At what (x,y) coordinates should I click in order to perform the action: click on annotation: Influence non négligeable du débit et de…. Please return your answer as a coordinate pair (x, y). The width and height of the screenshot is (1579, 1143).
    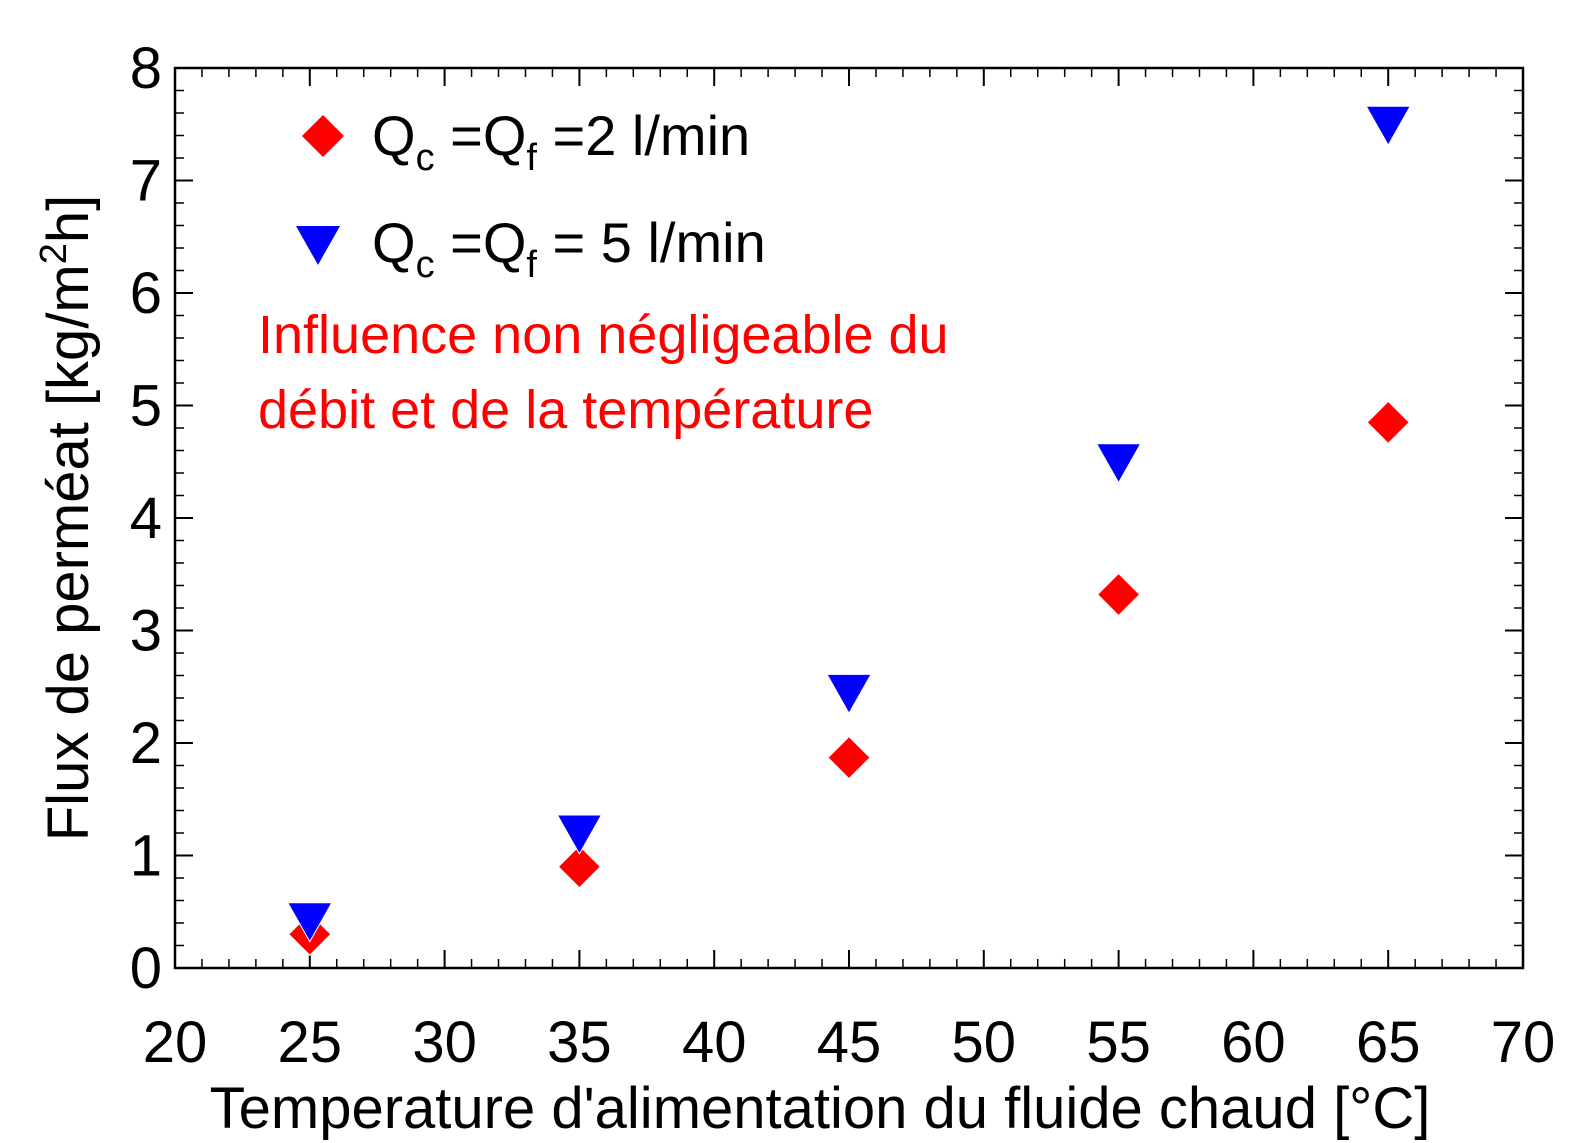
    Looking at the image, I should click on (611, 372).